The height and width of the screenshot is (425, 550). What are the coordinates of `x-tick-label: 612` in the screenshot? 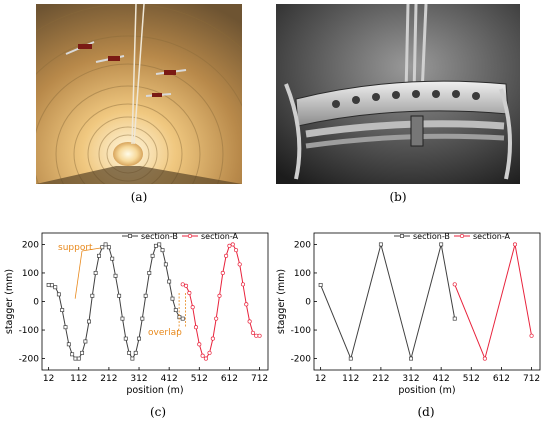 It's located at (501, 379).